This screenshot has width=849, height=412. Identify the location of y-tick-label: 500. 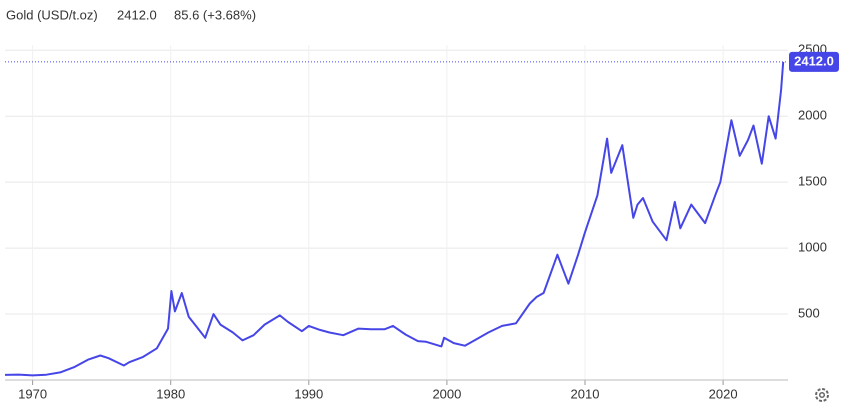
(809, 312).